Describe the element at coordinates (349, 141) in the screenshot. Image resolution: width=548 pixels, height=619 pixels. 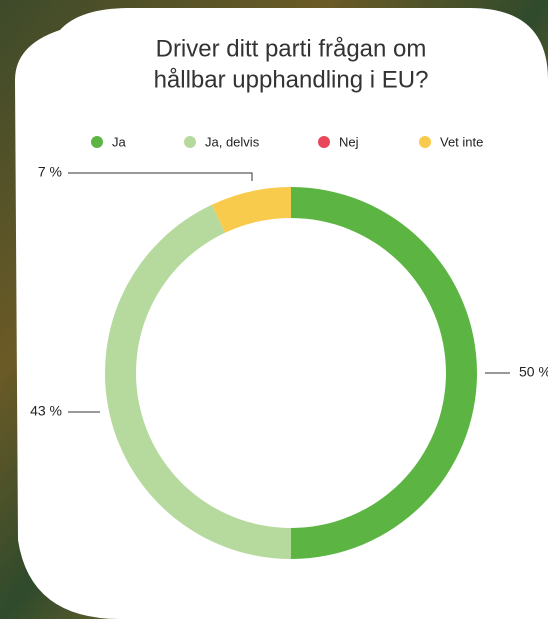
I see `legend-label: Nej` at that location.